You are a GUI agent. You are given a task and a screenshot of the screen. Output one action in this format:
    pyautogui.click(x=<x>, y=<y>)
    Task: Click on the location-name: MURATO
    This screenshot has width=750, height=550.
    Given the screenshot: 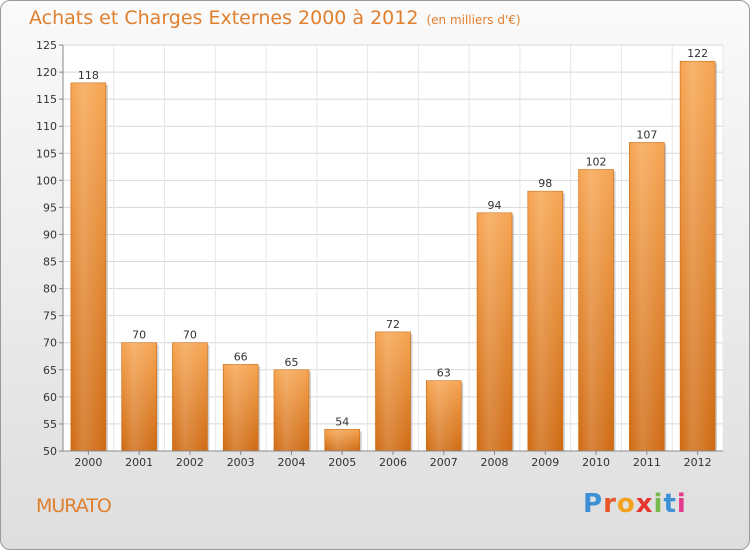 What is the action you would take?
    pyautogui.click(x=74, y=506)
    